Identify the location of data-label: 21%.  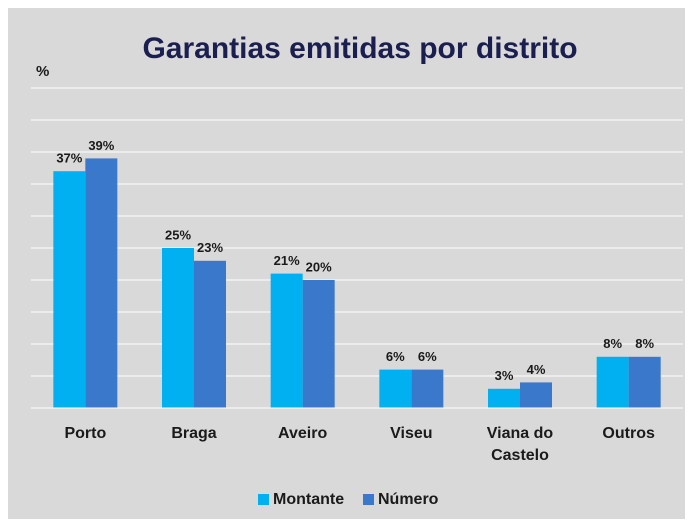
(287, 260).